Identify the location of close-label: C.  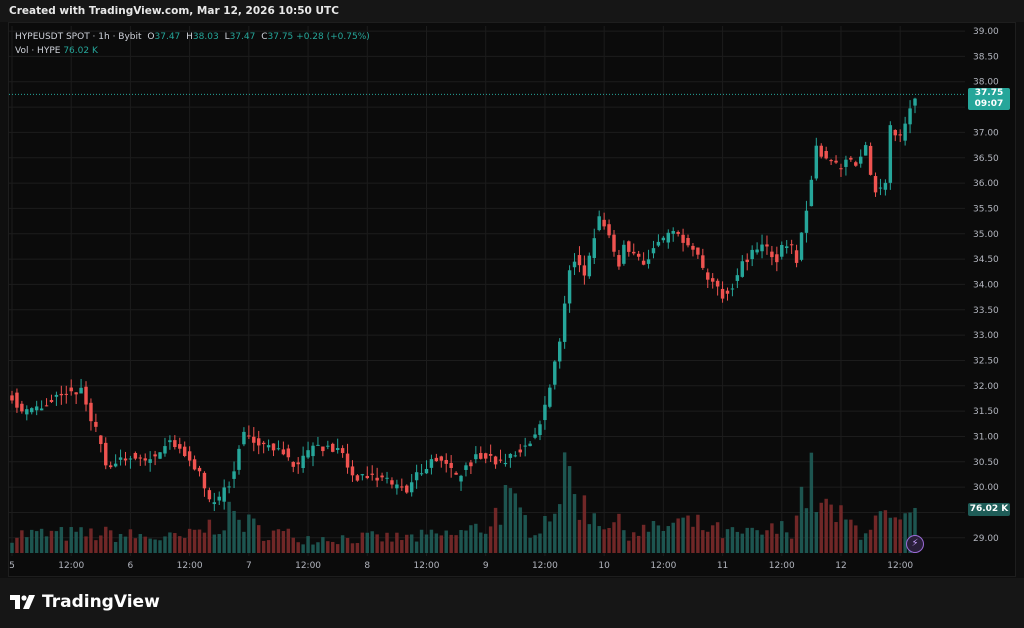
(264, 37).